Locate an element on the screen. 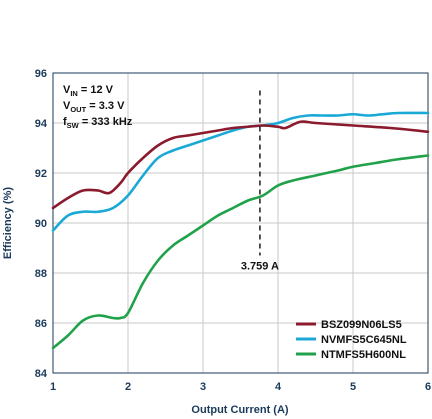 The width and height of the screenshot is (432, 419). condition-line: VOUT = 3.3 V is located at coordinates (94, 107).